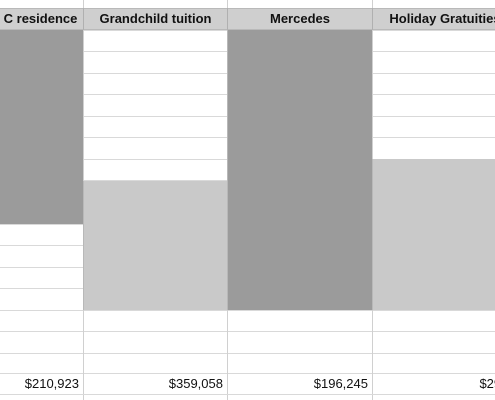  What do you see at coordinates (51, 383) in the screenshot?
I see `total-cell-residence: $210,923` at bounding box center [51, 383].